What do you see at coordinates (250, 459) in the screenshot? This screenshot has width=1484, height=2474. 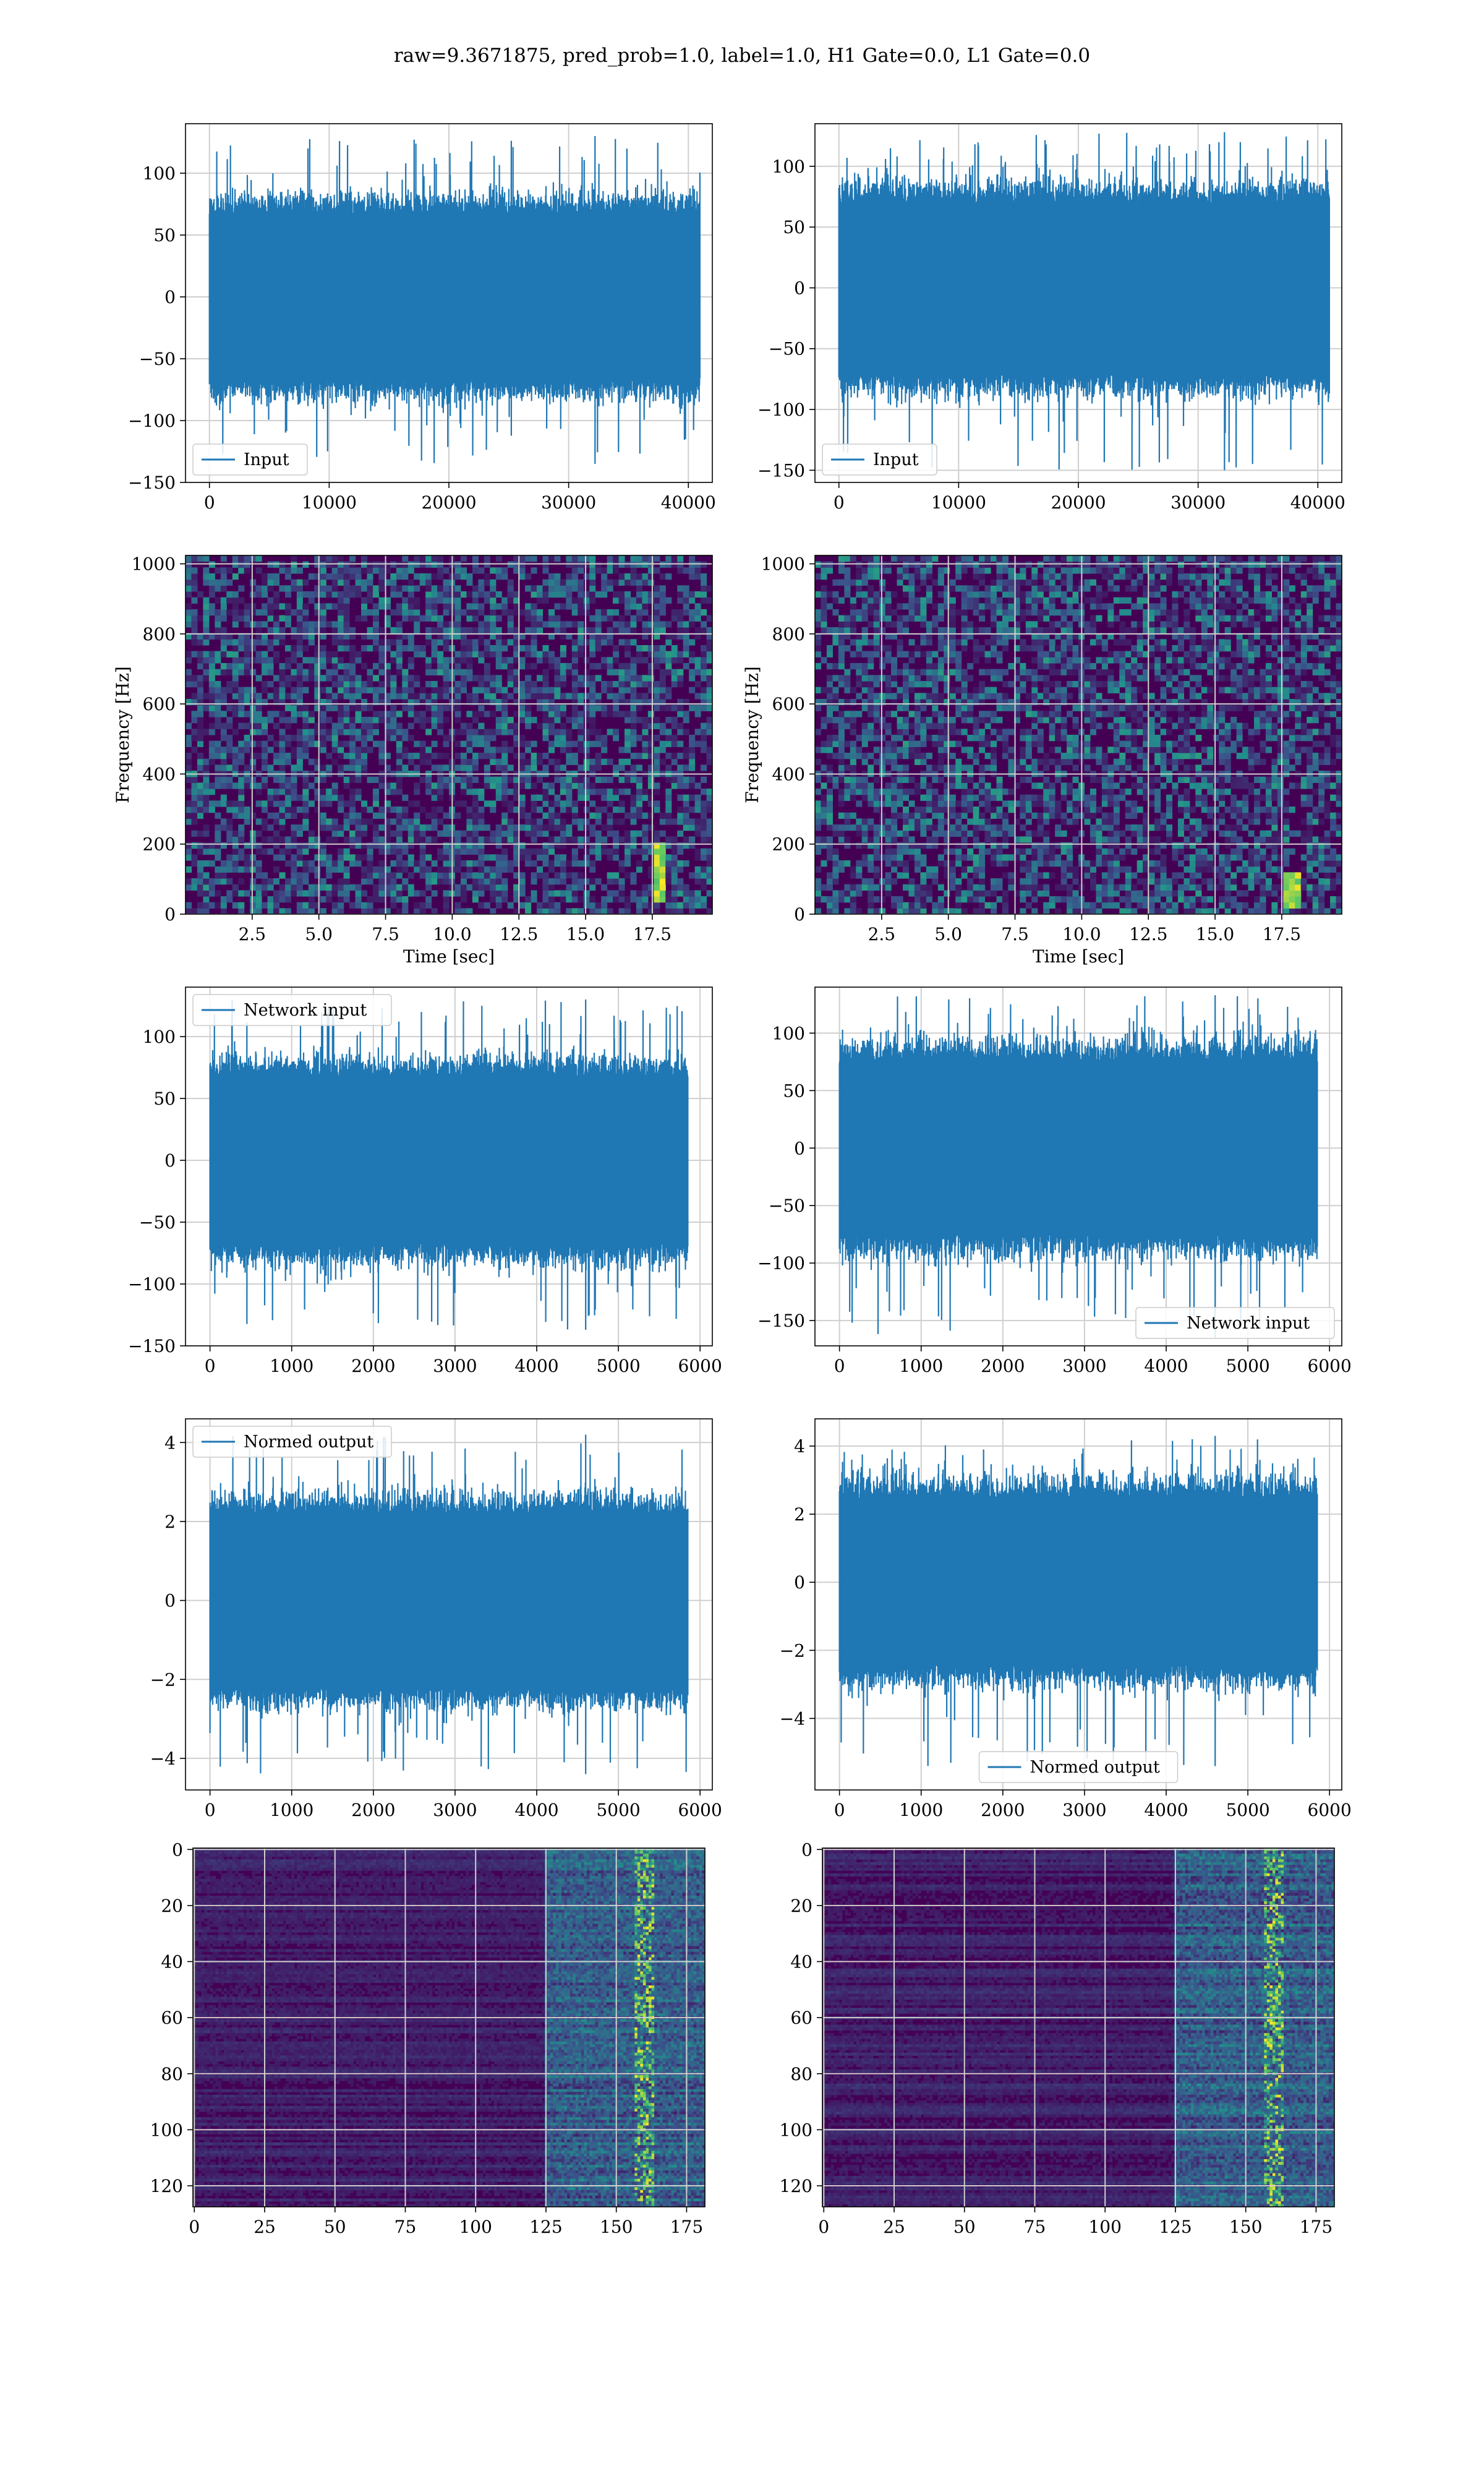 I see `legend-box` at bounding box center [250, 459].